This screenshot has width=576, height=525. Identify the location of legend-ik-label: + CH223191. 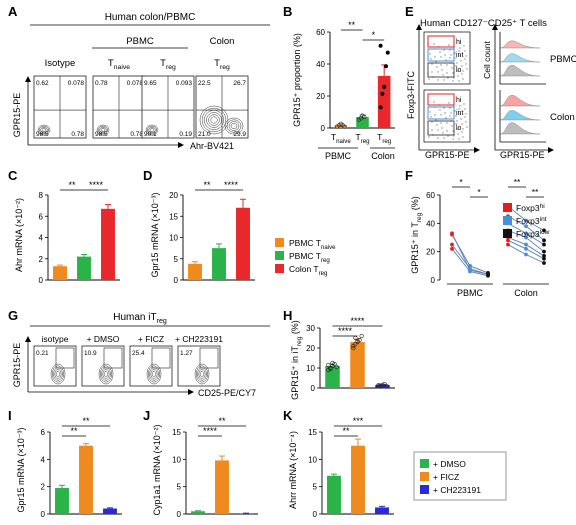
(457, 490).